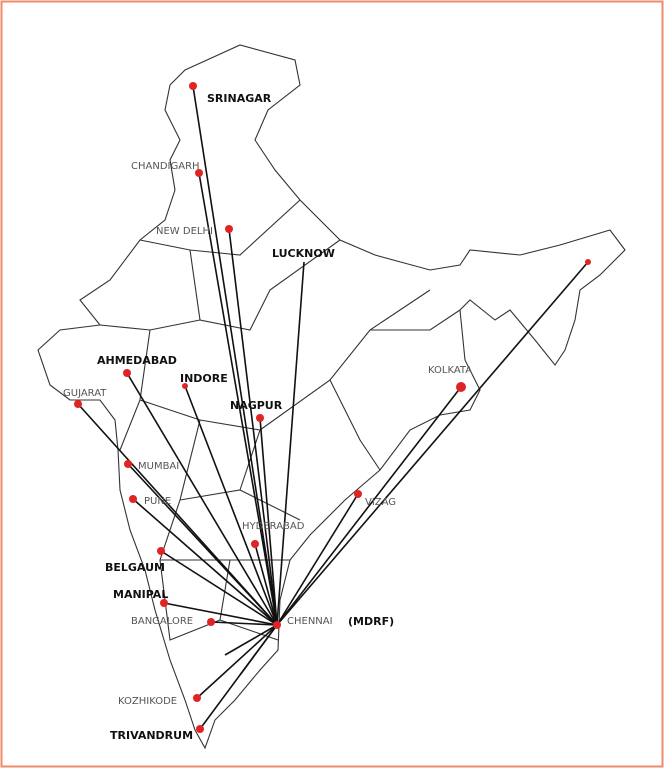 The width and height of the screenshot is (664, 768). Describe the element at coordinates (277, 625) in the screenshot. I see `hub-dot` at that location.